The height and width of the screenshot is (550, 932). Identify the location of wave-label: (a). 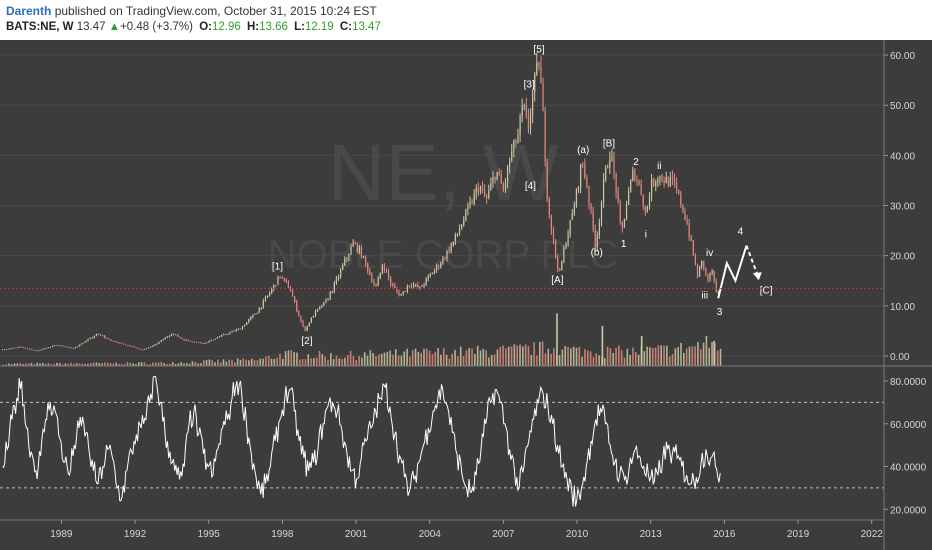
(583, 150).